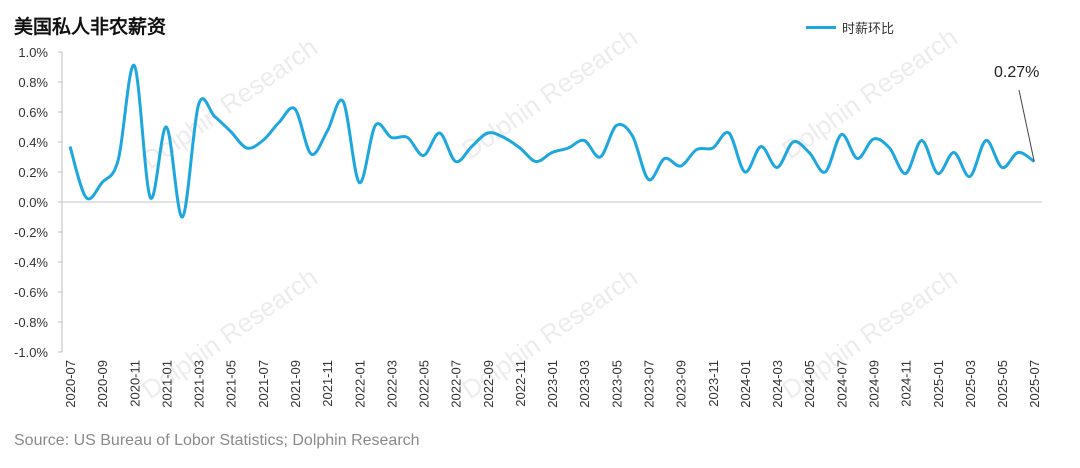 This screenshot has height=468, width=1080. Describe the element at coordinates (359, 384) in the screenshot. I see `x-tick-label: 2022-01` at that location.